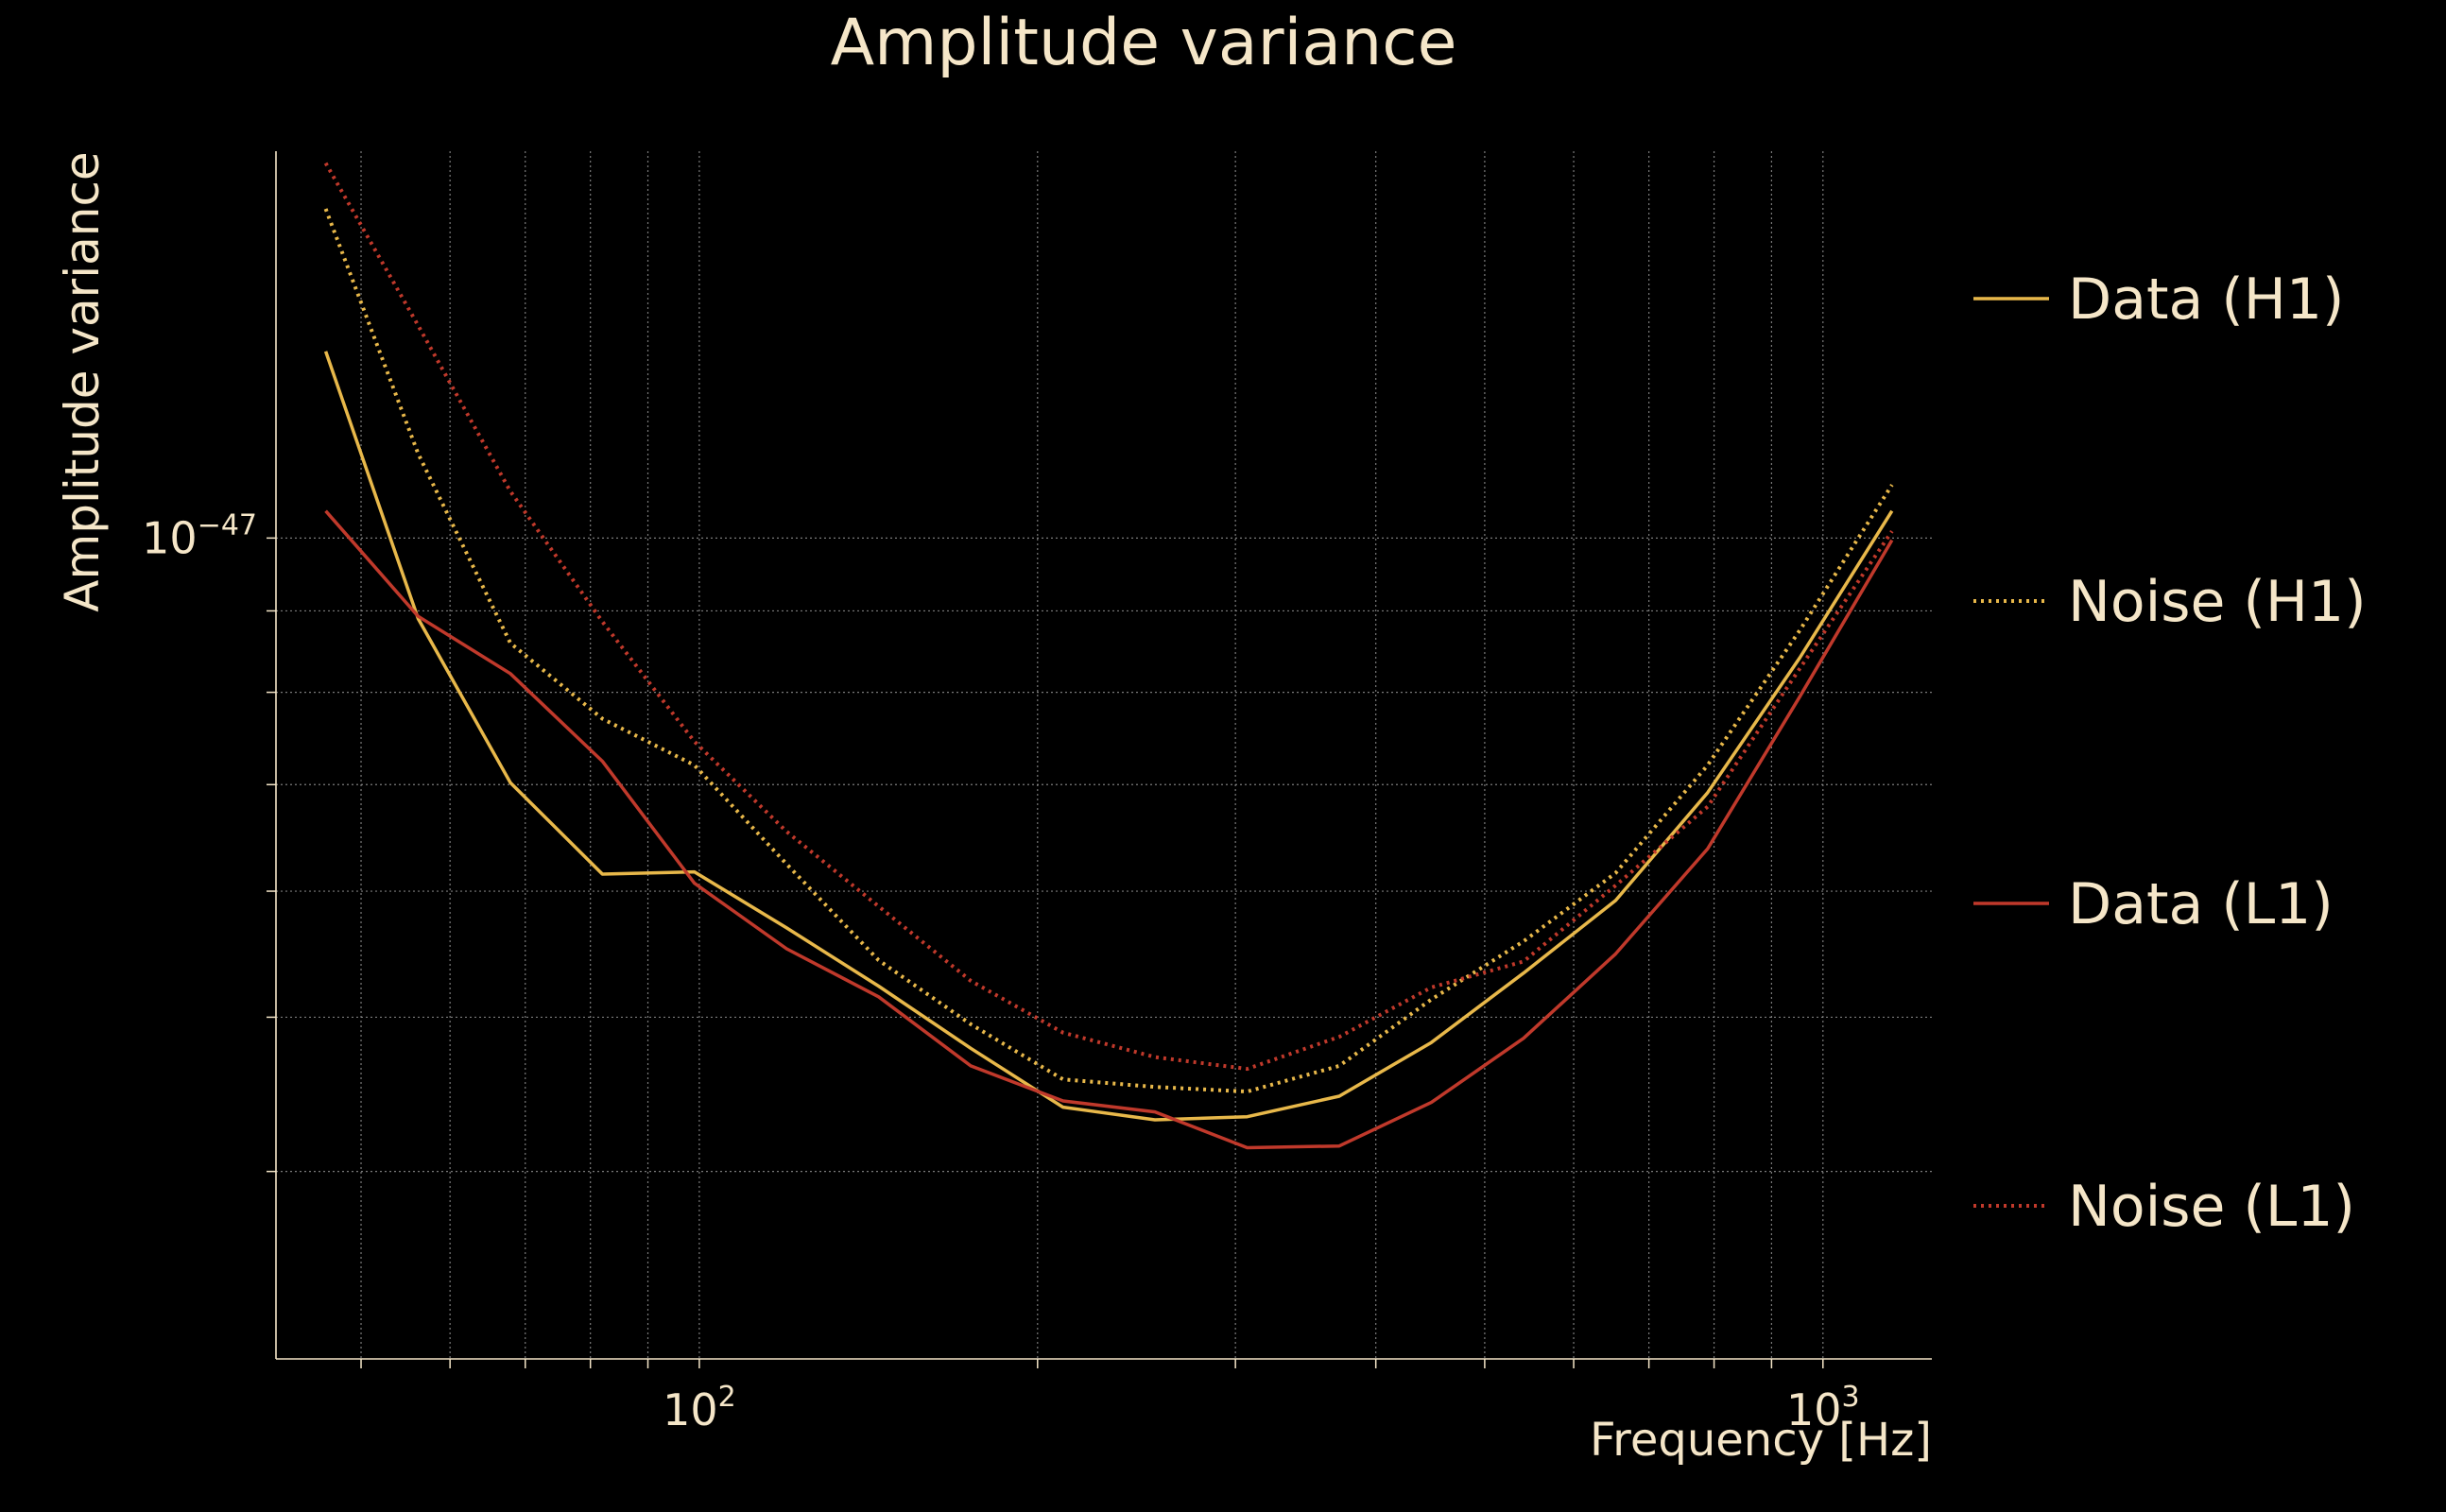 Image resolution: width=2446 pixels, height=1512 pixels. What do you see at coordinates (2206, 299) in the screenshot?
I see `legend-label: Data (H1)` at bounding box center [2206, 299].